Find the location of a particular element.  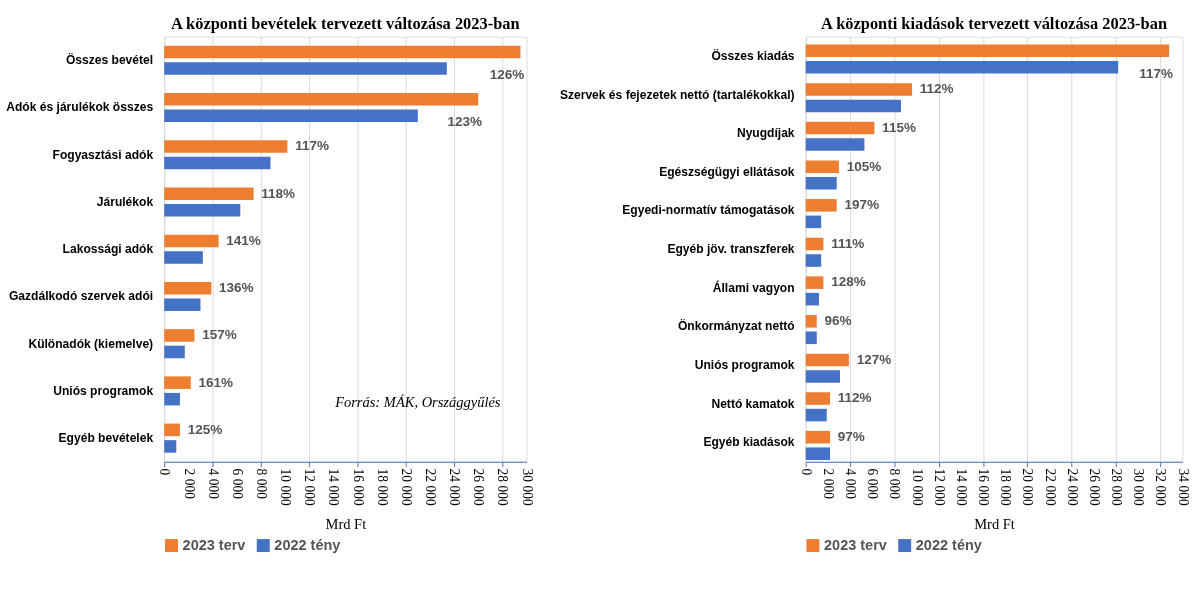

annotation: 128% is located at coordinates (848, 282).